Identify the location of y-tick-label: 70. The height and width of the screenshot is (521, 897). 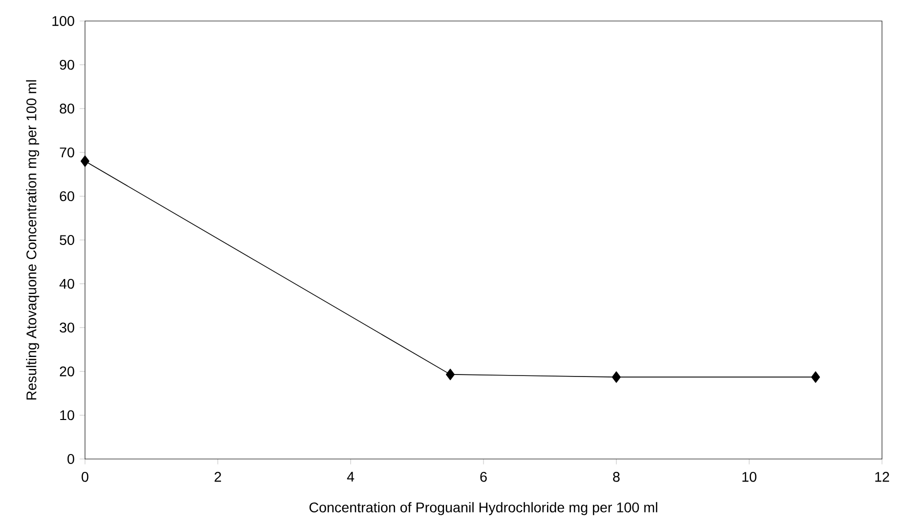
(67, 152).